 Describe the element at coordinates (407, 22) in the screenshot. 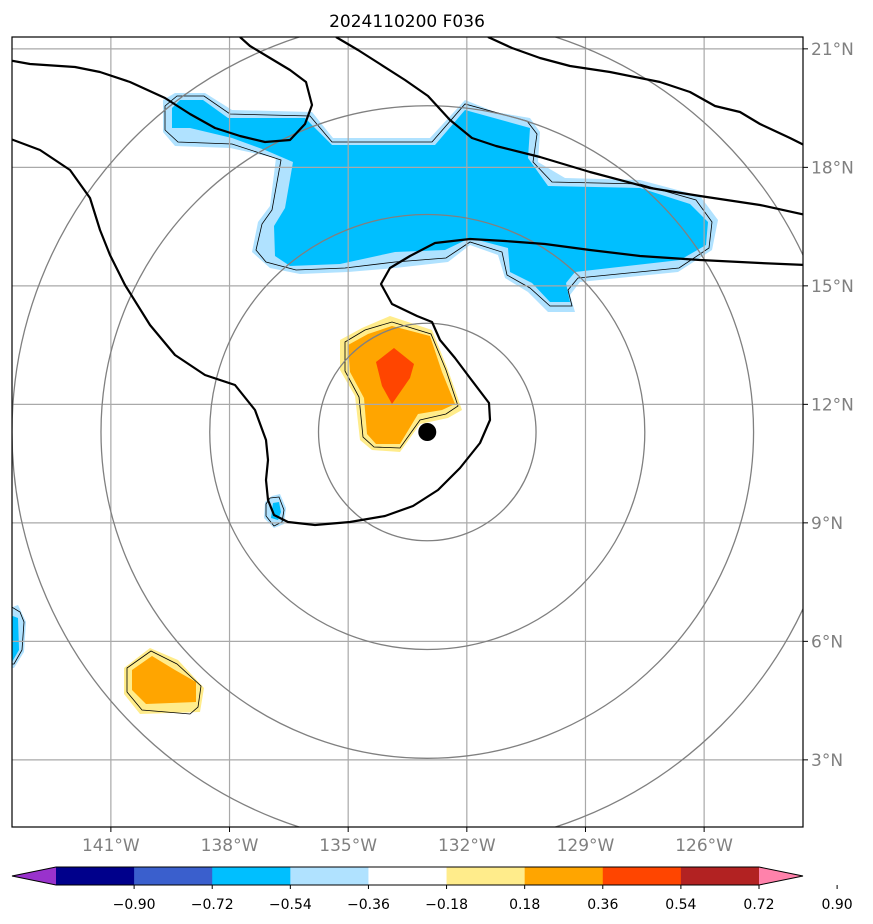

I see `map-title: 2024110200 F036` at that location.